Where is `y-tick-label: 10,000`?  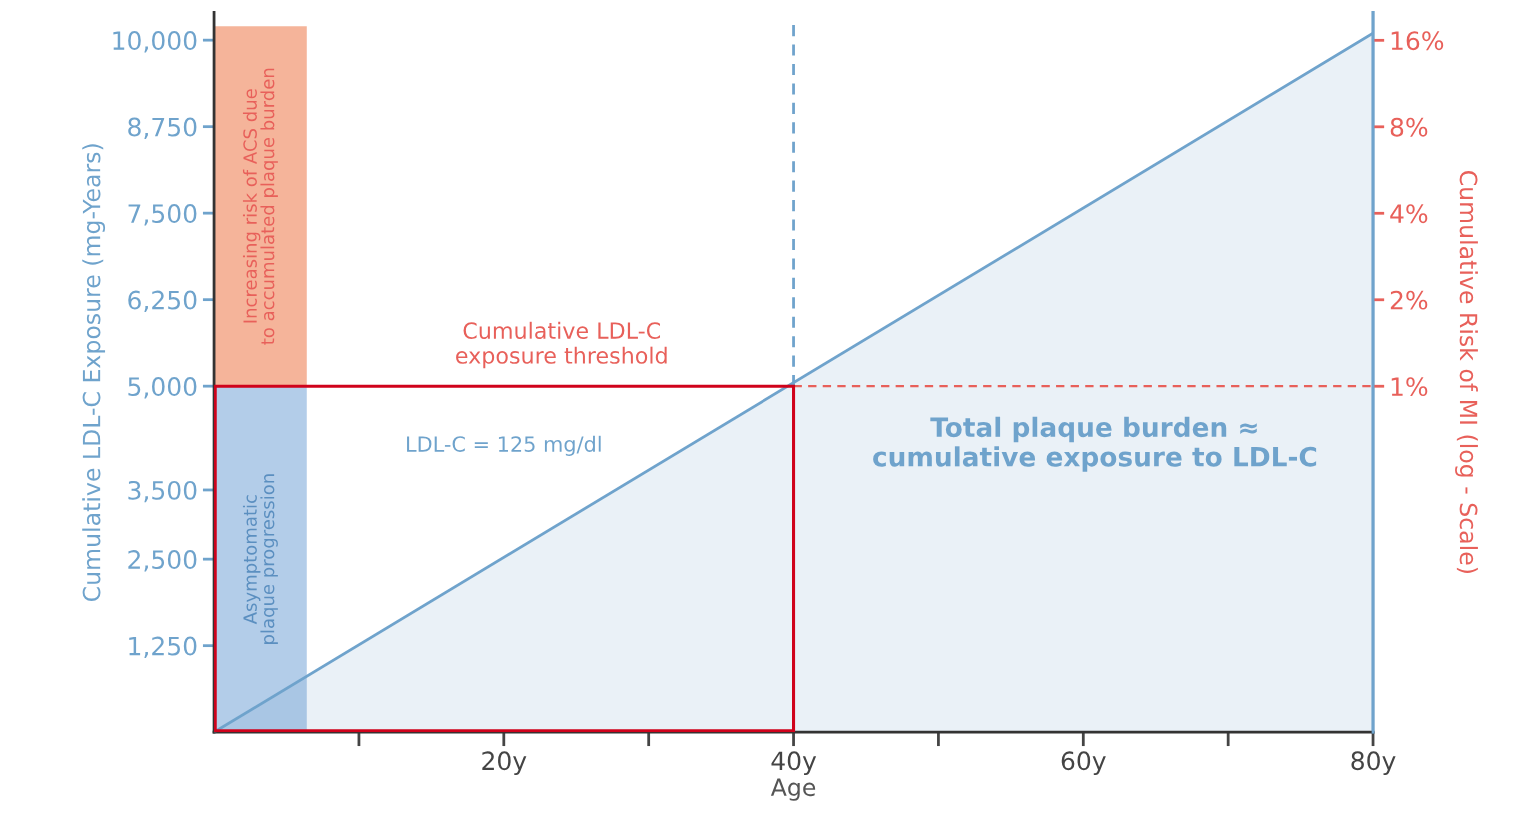 y-tick-label: 10,000 is located at coordinates (155, 42).